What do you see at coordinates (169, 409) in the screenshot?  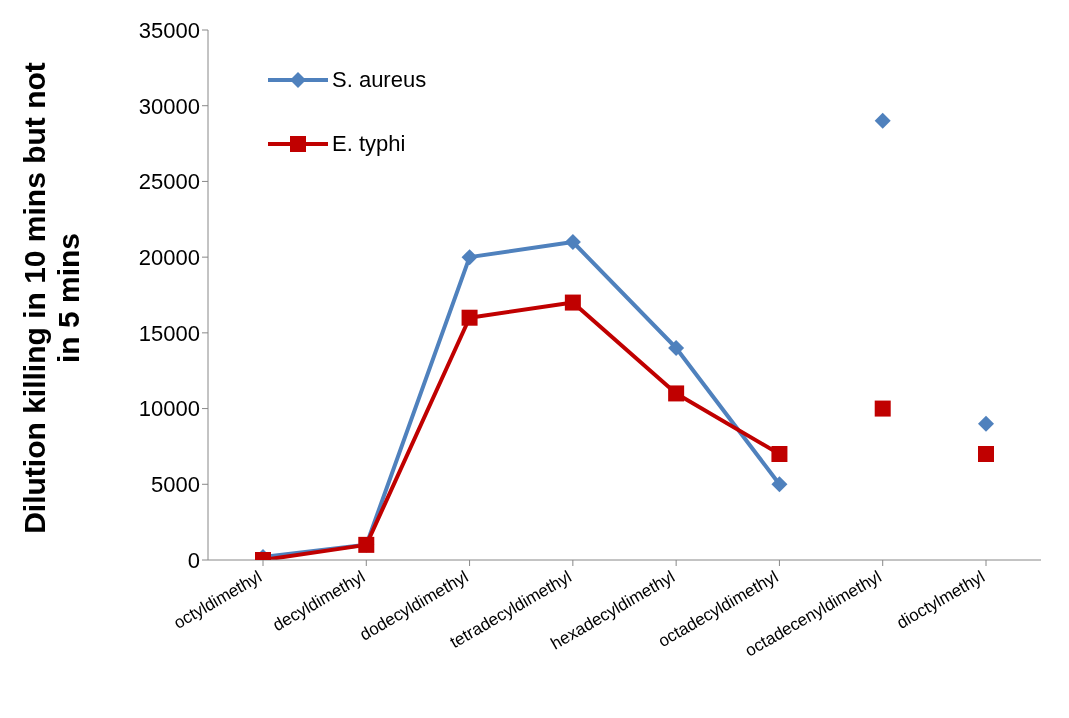 I see `y-tick-label: 10000` at bounding box center [169, 409].